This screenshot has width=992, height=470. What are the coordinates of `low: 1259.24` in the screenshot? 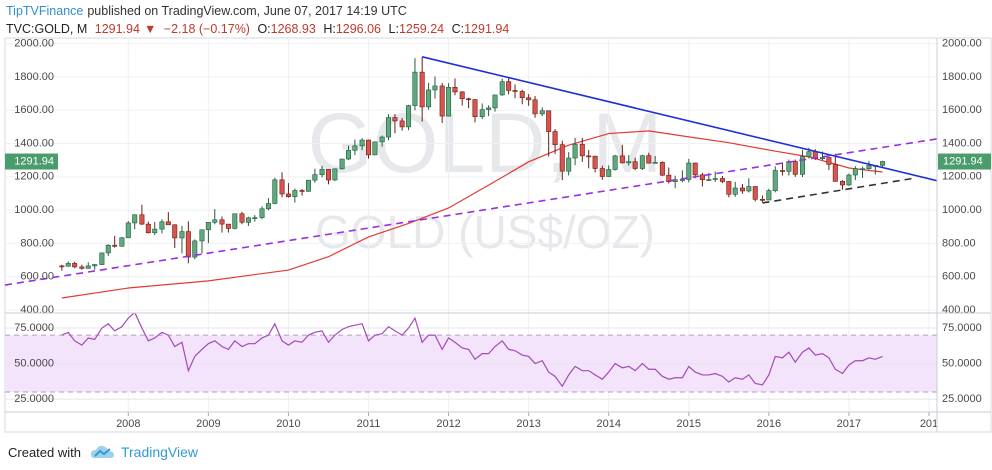 It's located at (421, 29).